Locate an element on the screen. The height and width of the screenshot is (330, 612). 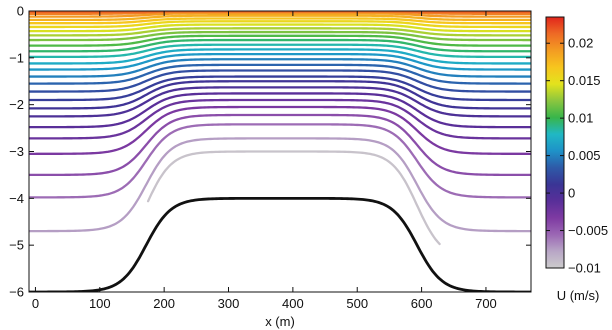
x-tick-label: 0 is located at coordinates (35, 303).